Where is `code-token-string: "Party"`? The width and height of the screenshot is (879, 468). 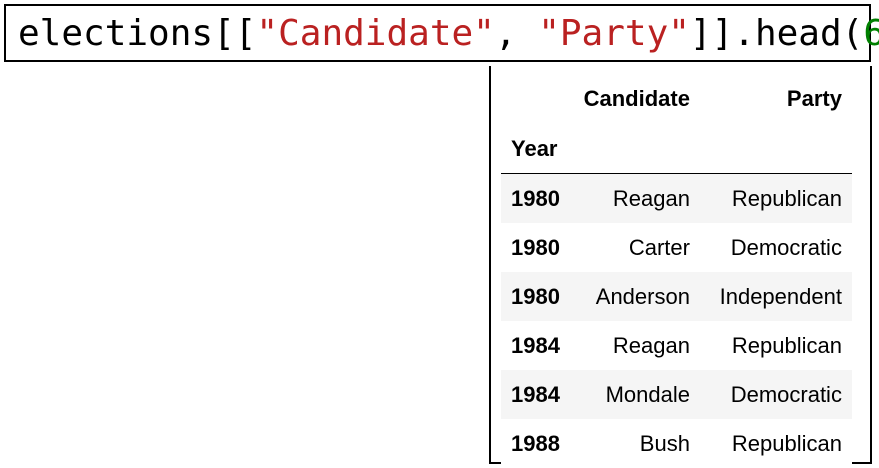 code-token-string: "Party" is located at coordinates (614, 33).